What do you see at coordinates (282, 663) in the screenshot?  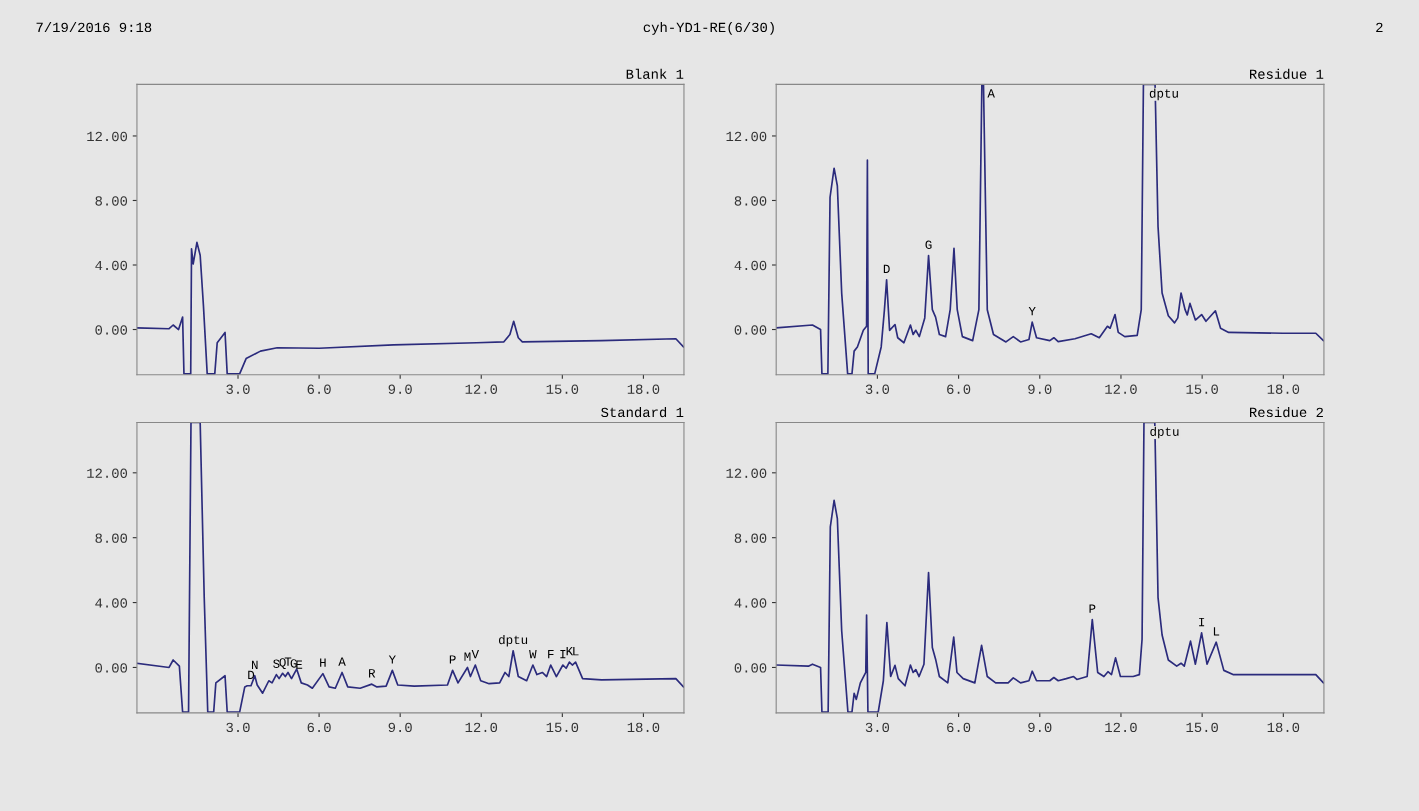 I see `annotation: Q` at bounding box center [282, 663].